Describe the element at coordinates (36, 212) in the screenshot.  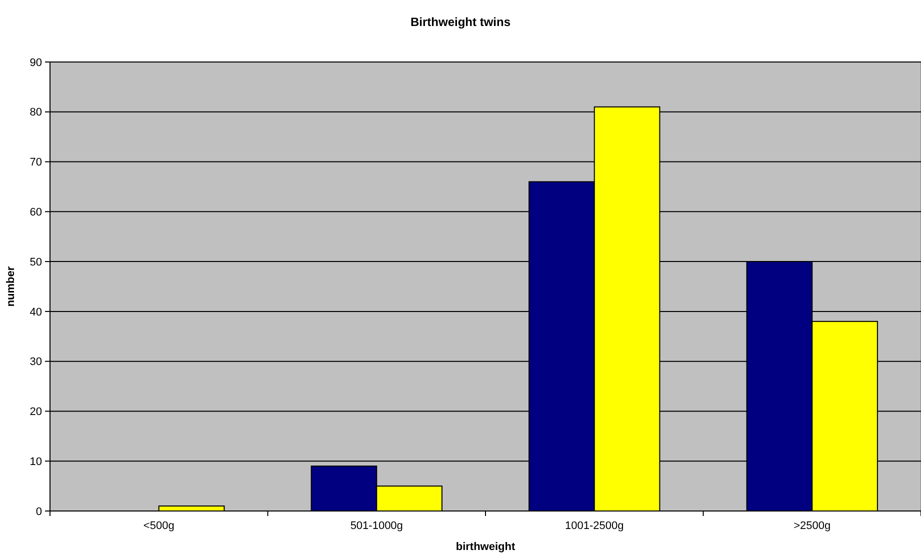
I see `y-tick-label: 60` at that location.